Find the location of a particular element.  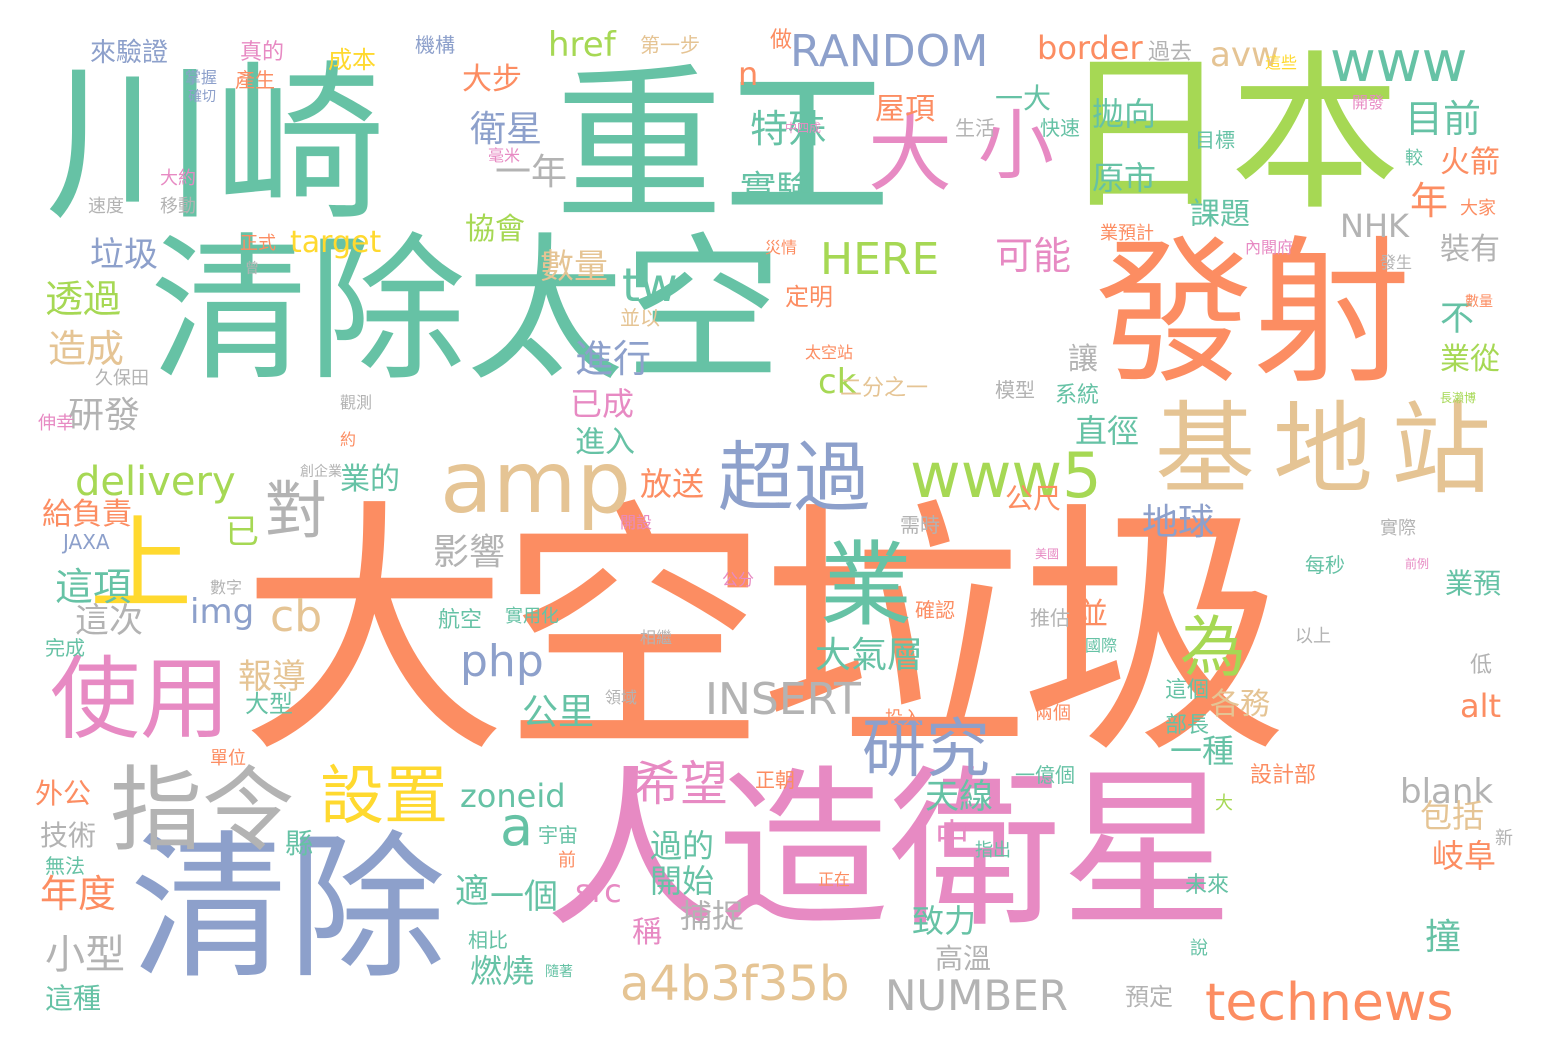

cloud-word: 讓 is located at coordinates (1083, 359).